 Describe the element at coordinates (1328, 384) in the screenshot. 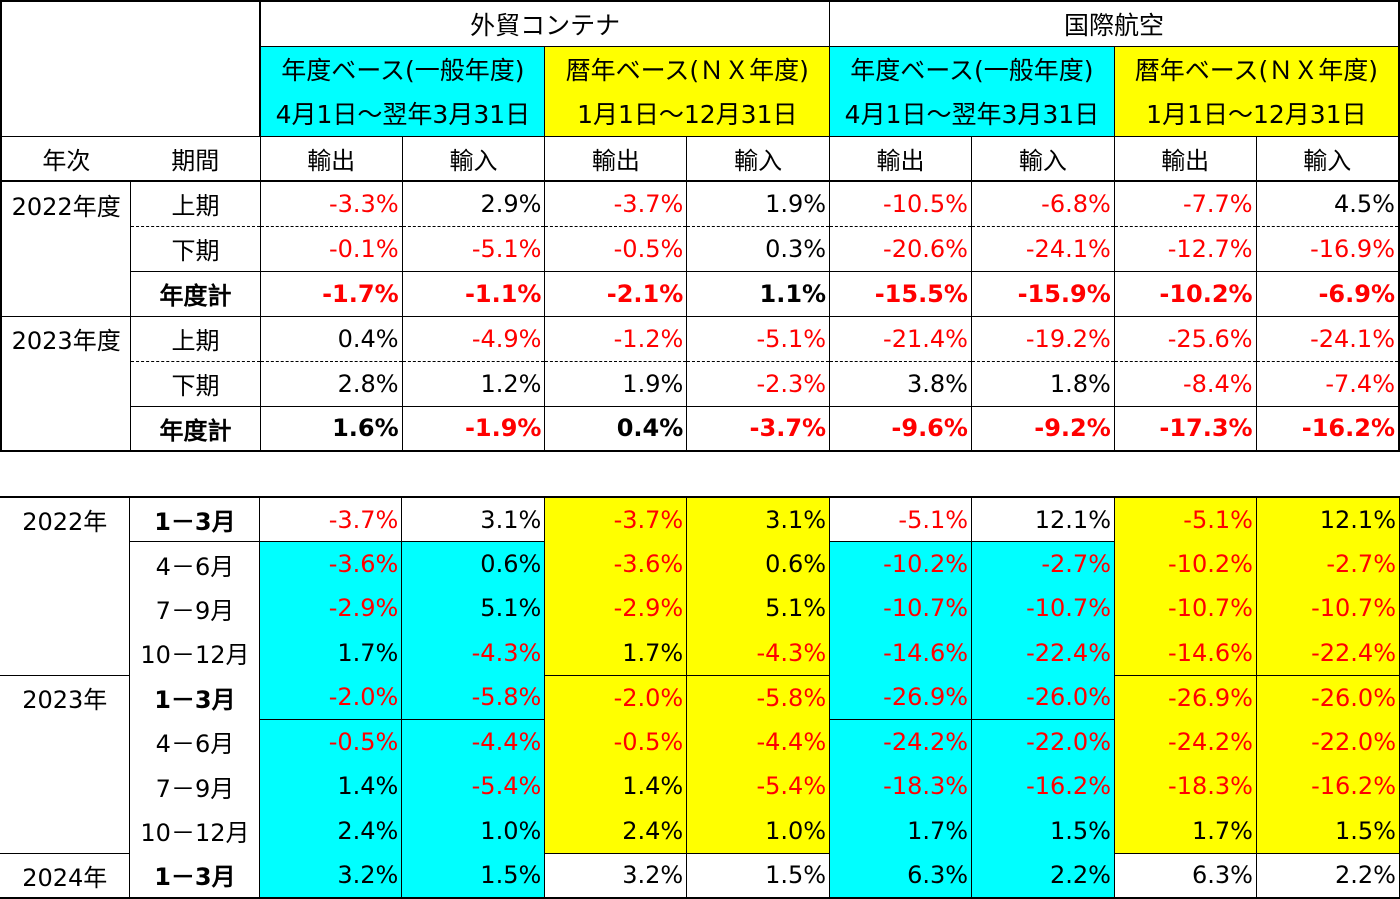

I see `value-cell: -7.4%` at that location.